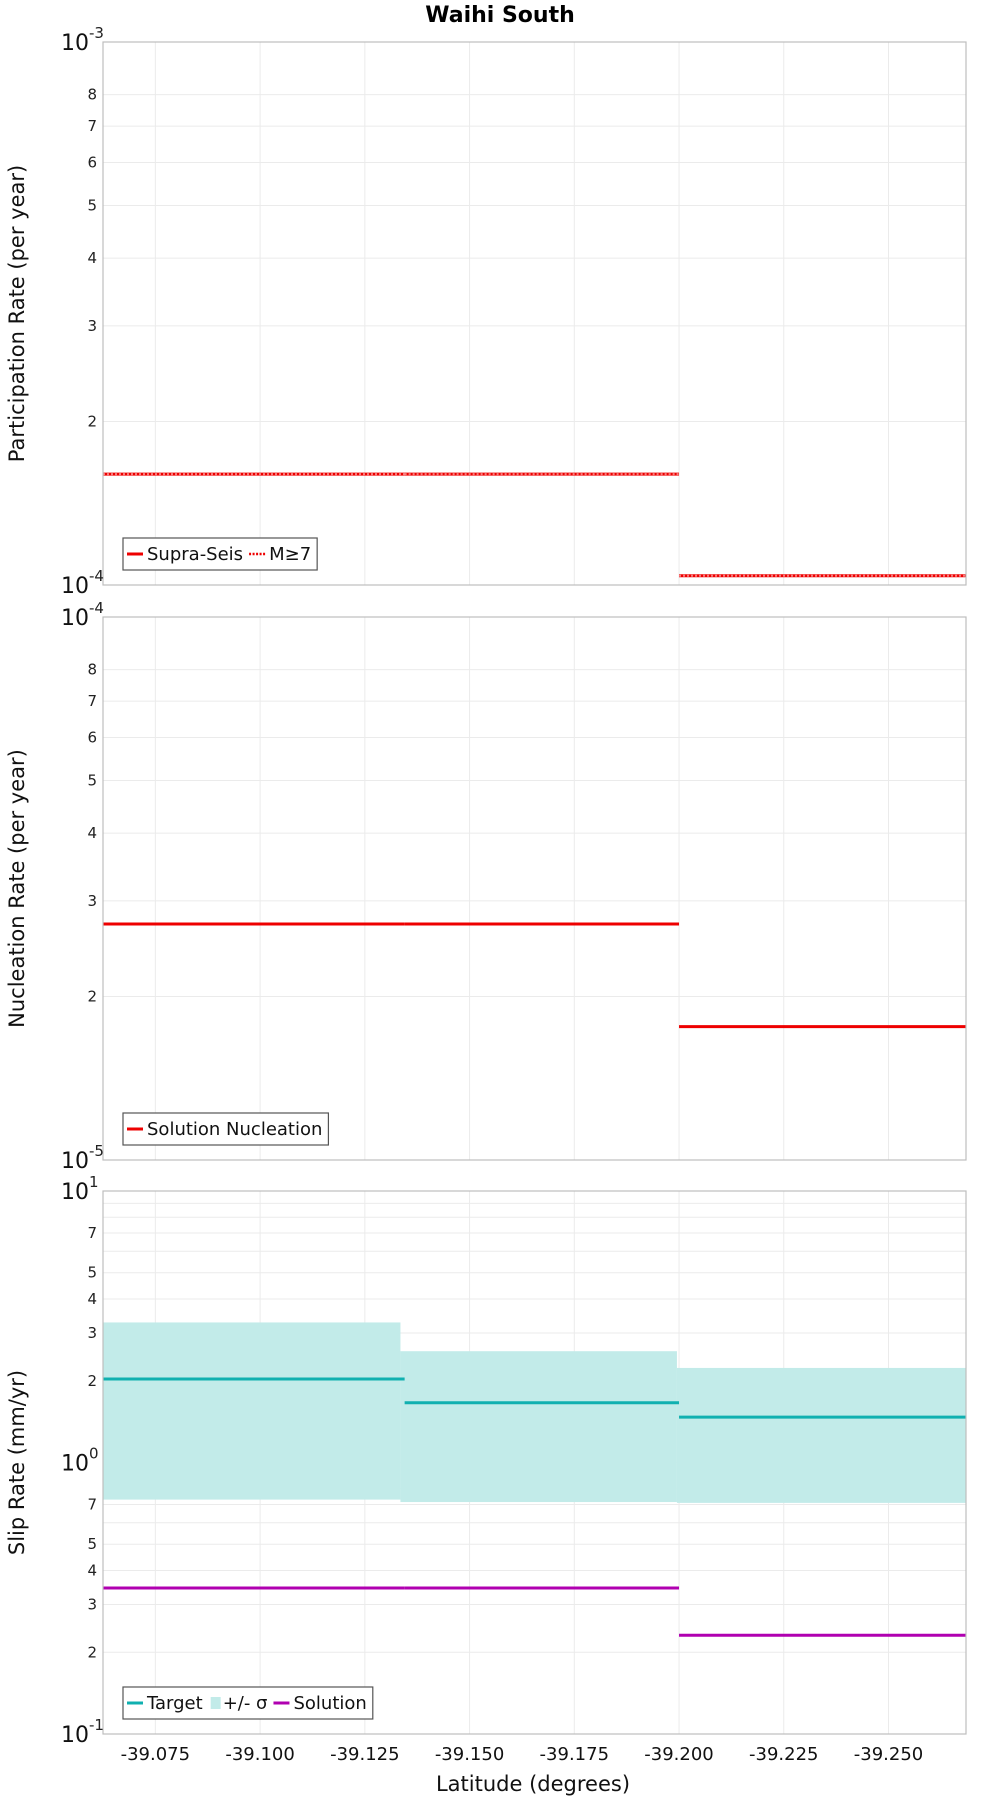  I want to click on legend-label: M≥7, so click(290, 554).